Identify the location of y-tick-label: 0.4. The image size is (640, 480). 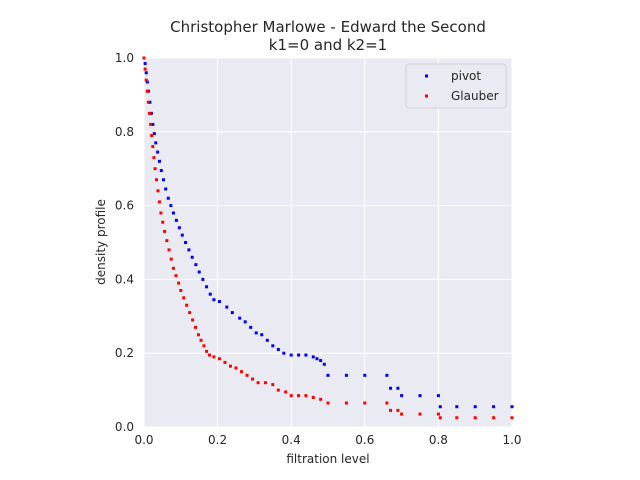
(124, 279).